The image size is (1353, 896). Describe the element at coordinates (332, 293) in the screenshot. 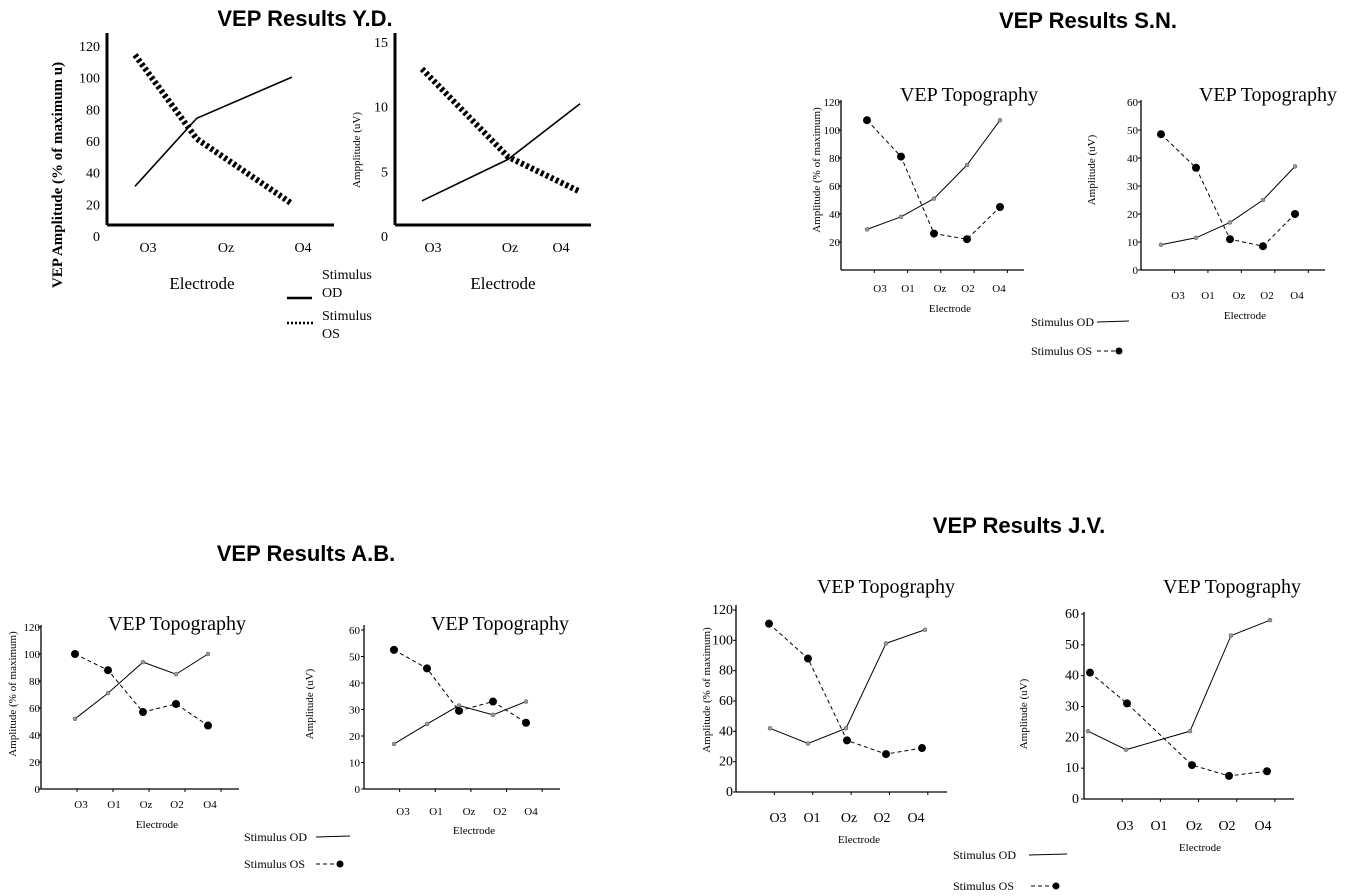

I see `legend-yd-od-line2: OD` at that location.